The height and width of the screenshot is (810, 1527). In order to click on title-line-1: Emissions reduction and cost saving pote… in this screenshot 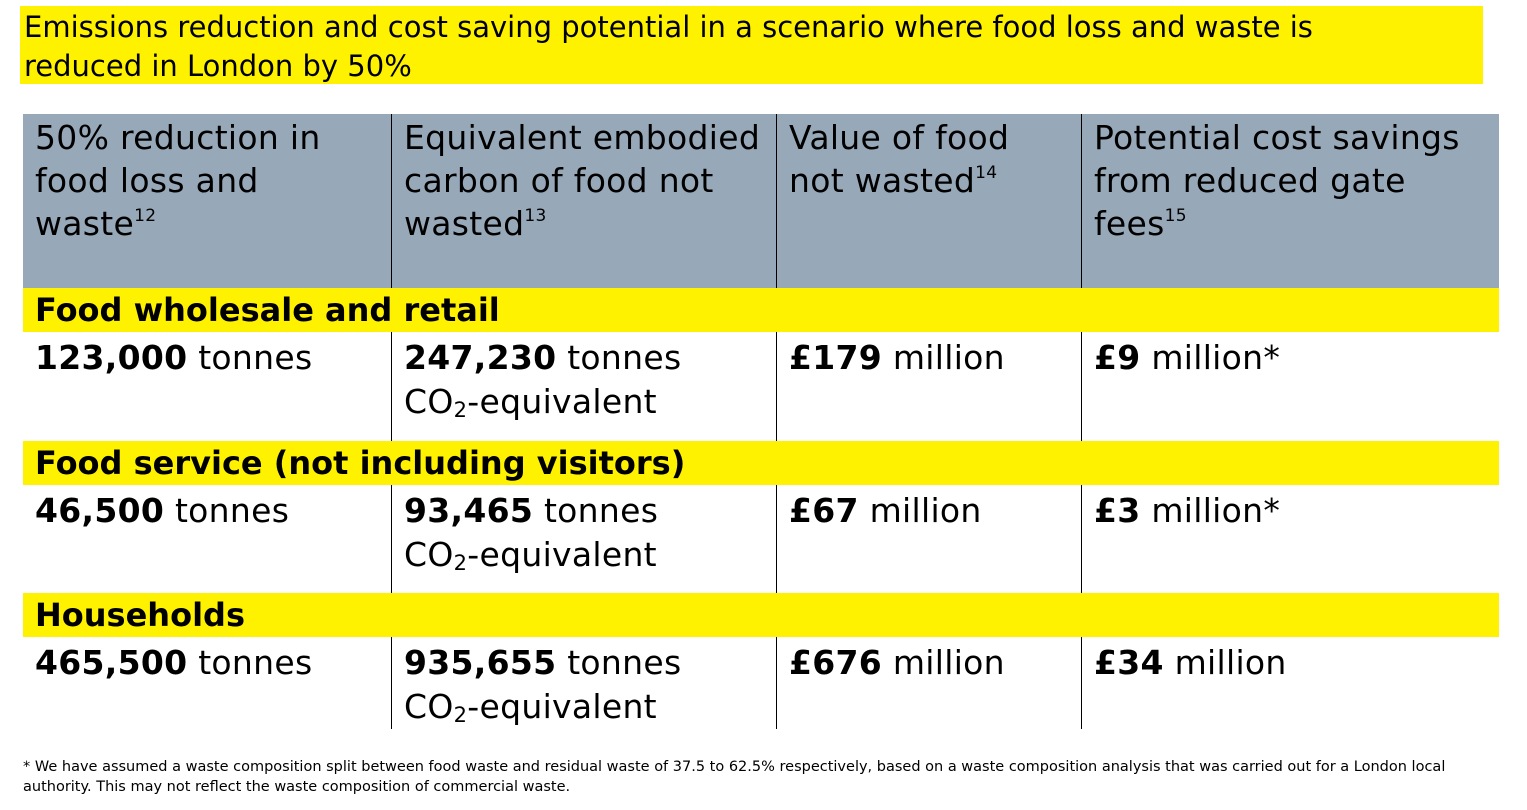, I will do `click(668, 27)`.